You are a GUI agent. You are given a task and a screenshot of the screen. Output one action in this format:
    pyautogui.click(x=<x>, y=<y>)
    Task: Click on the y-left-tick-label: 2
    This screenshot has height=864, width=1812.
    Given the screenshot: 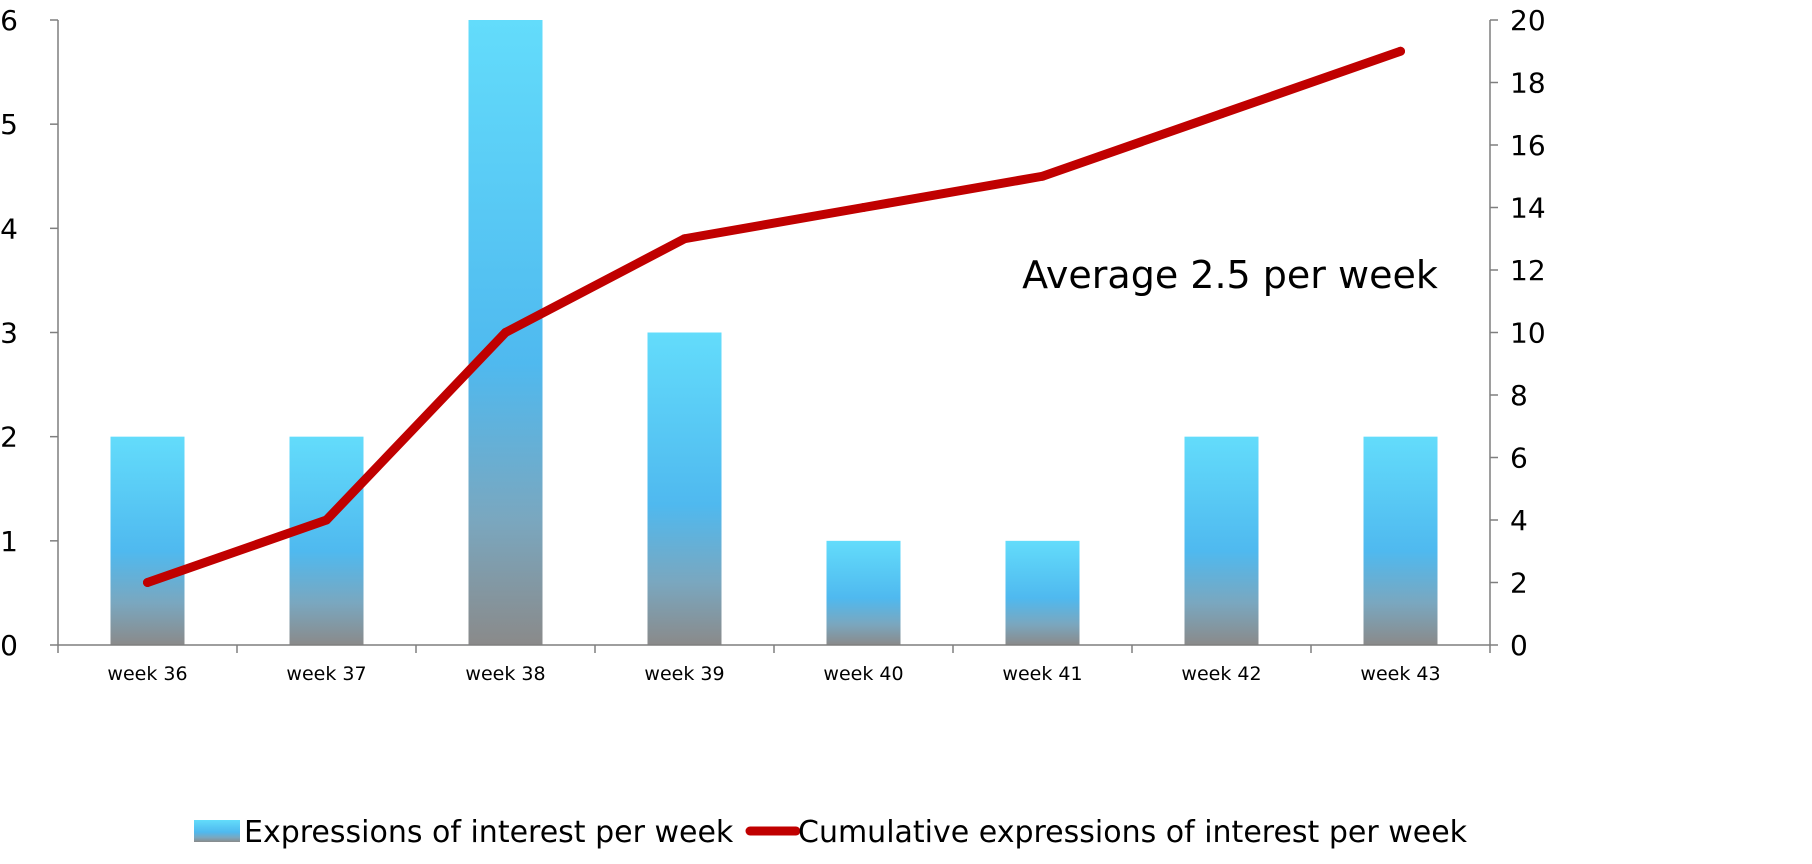 What is the action you would take?
    pyautogui.click(x=9, y=437)
    